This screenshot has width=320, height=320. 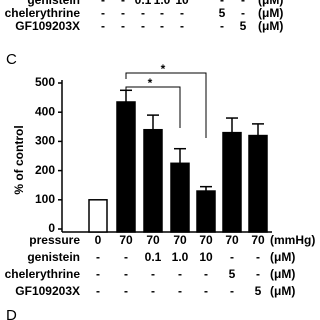 I want to click on condition-value: 1.0, so click(x=180, y=257).